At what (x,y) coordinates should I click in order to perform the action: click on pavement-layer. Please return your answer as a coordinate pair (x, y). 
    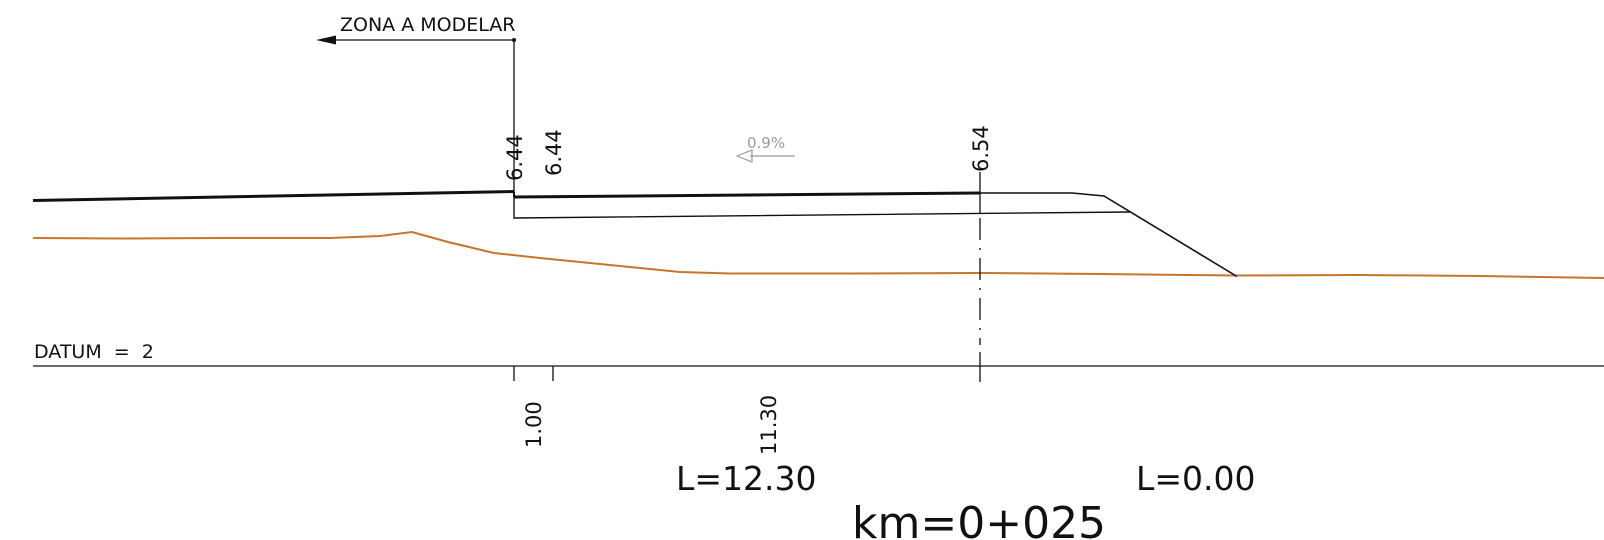
    Looking at the image, I should click on (822, 208).